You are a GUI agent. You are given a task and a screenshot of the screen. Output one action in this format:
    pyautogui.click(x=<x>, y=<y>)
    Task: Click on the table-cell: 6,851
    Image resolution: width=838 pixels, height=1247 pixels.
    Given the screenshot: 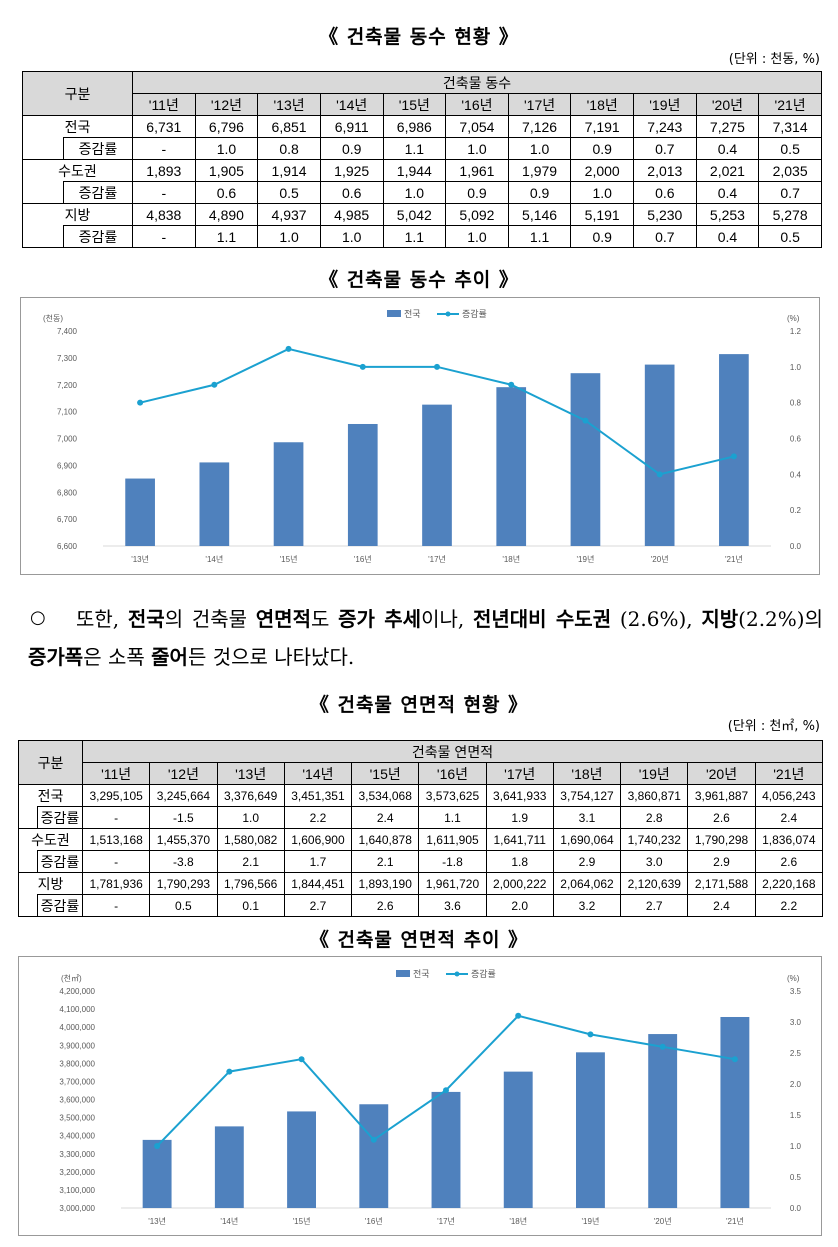 What is the action you would take?
    pyautogui.click(x=289, y=126)
    